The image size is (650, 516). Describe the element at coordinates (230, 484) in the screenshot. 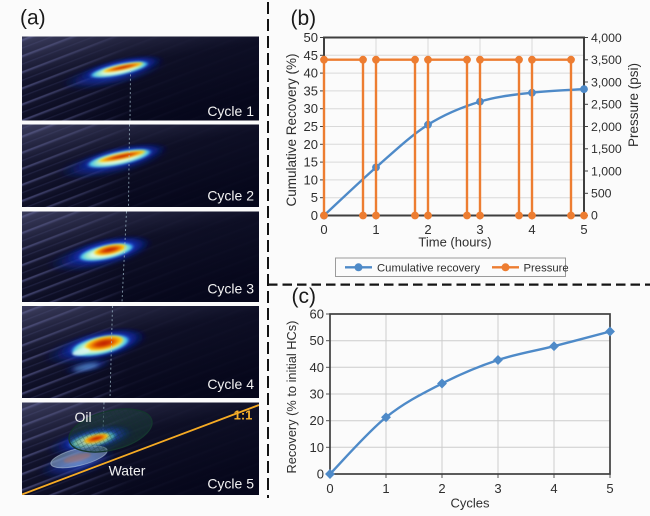

I see `svg-text: Cycle 5` at that location.